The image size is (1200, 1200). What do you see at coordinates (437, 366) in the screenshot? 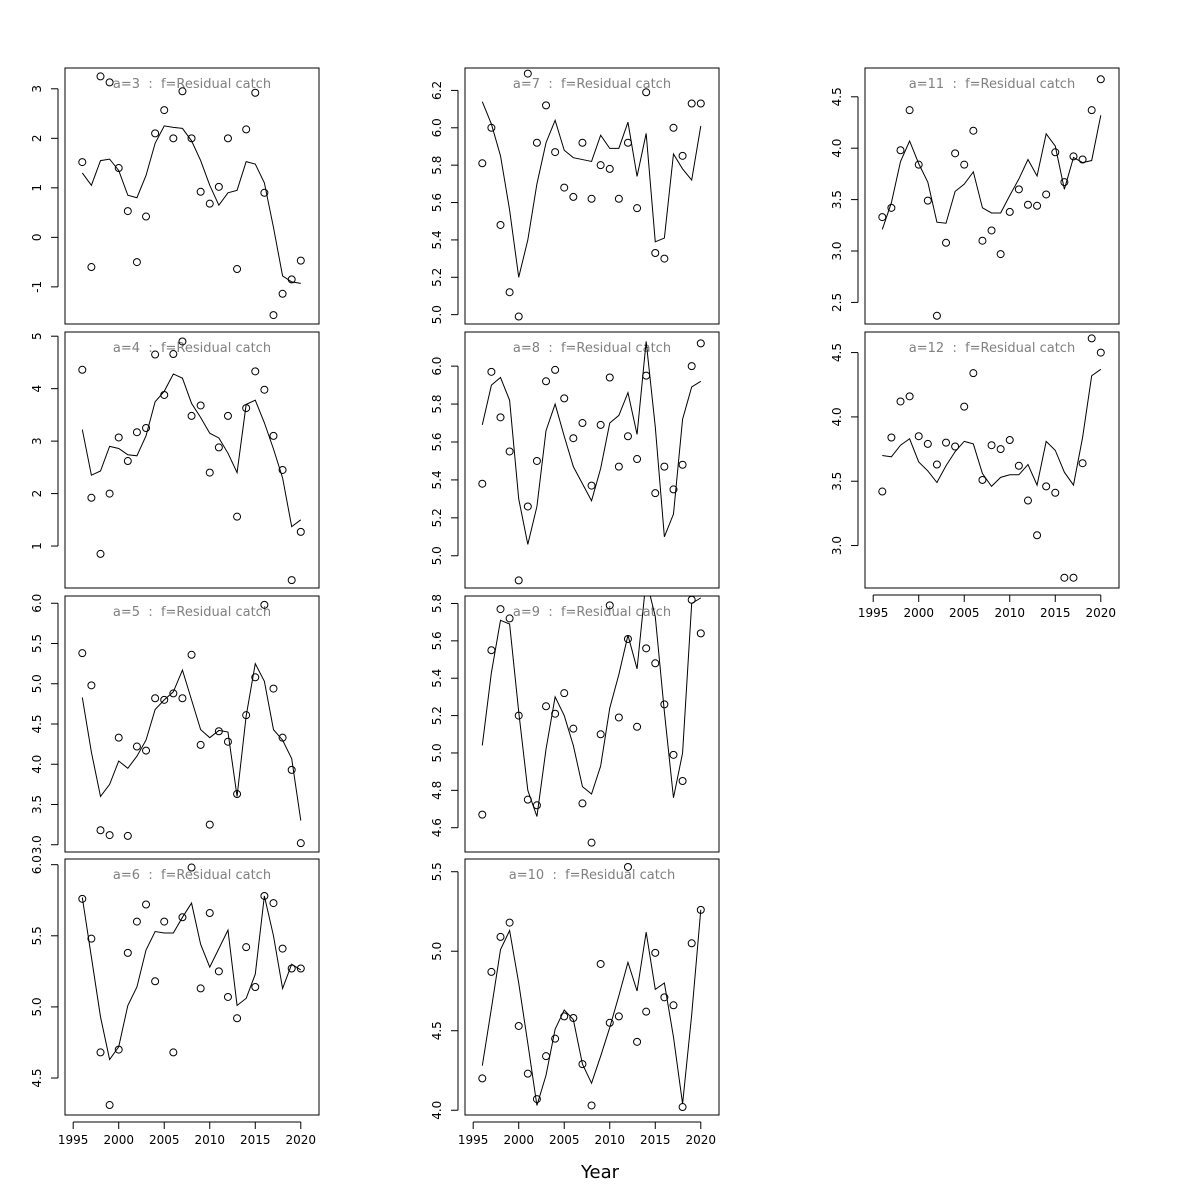
I see `y-tick-label: 6.0` at bounding box center [437, 366].